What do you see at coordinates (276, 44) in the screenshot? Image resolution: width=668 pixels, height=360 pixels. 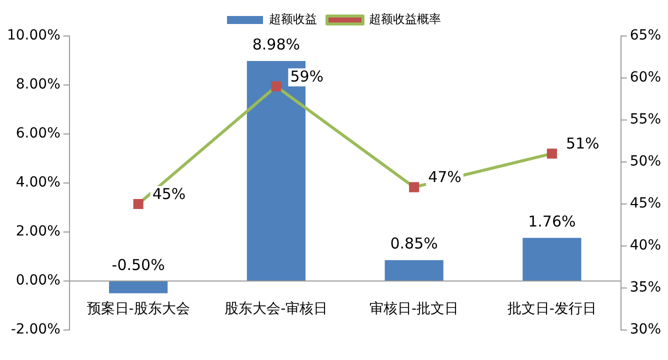 I see `data-label: 8.98%` at bounding box center [276, 44].